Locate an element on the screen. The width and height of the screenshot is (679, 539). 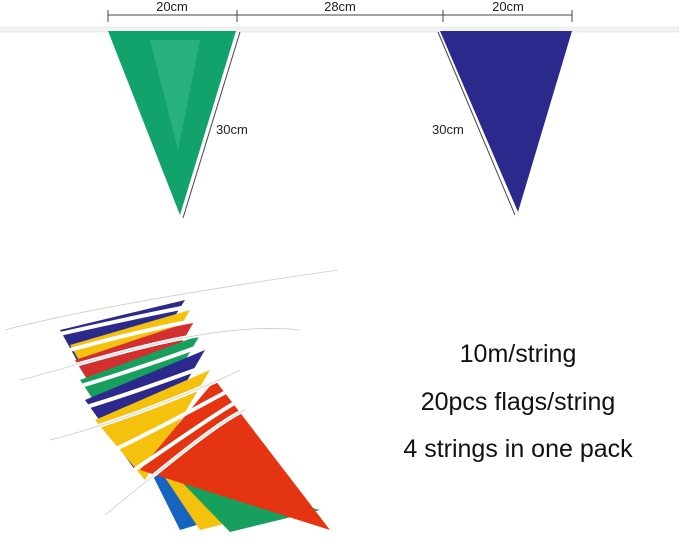
flag-sheen is located at coordinates (175, 95).